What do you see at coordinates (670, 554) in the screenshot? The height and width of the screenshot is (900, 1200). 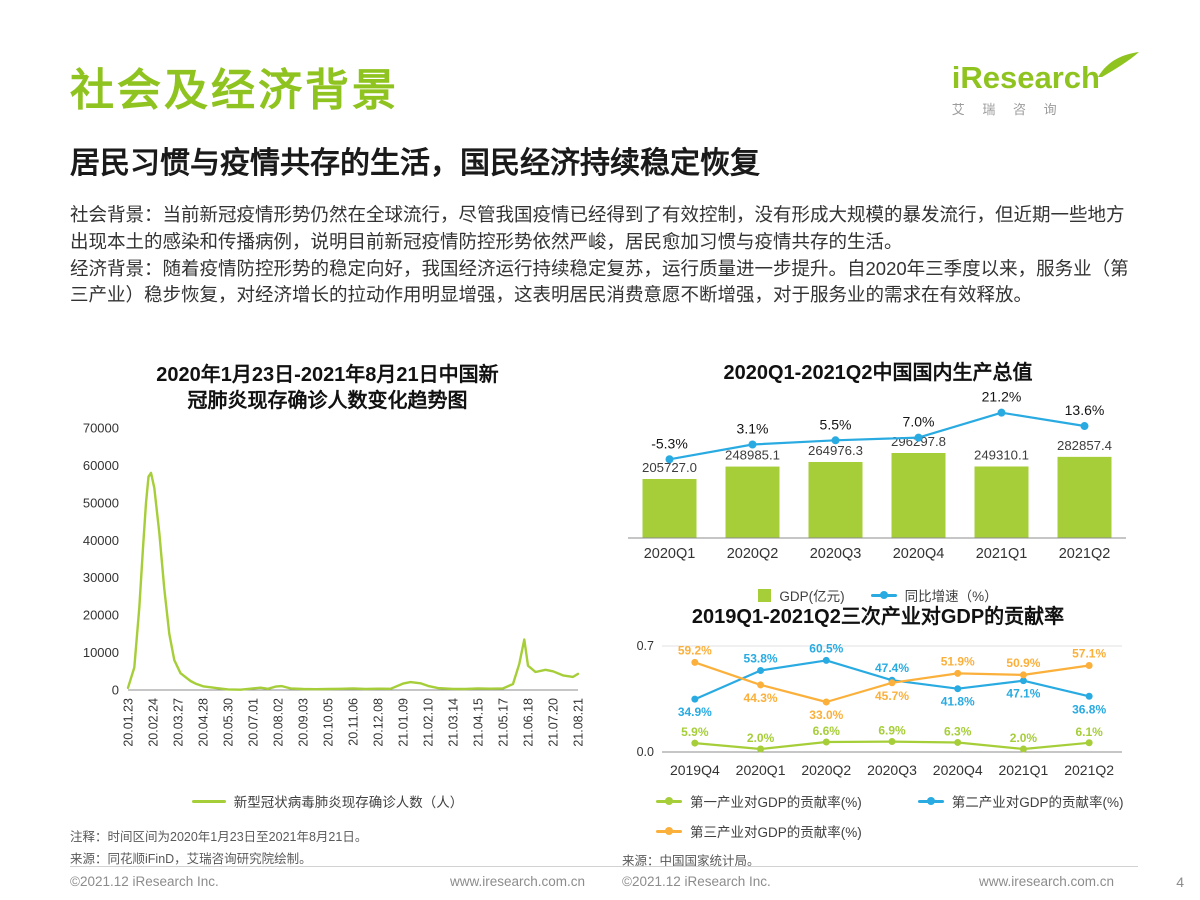 I see `svg-text: 2020Q1` at bounding box center [670, 554].